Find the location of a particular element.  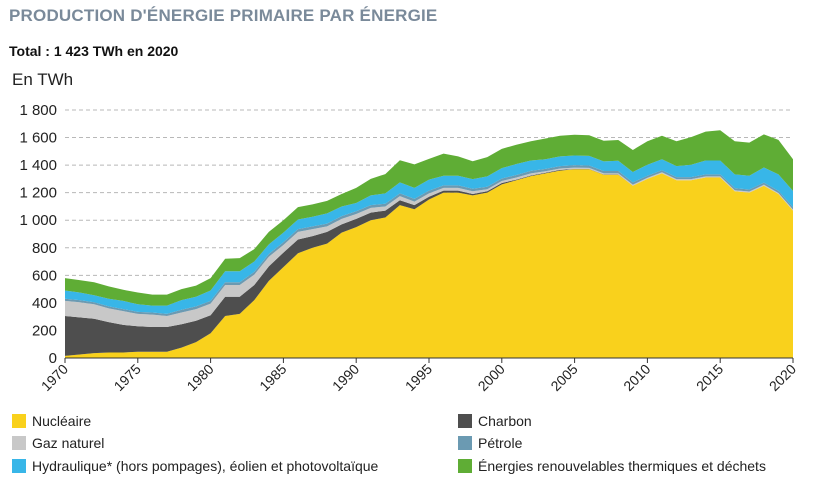

x-tick-label: 1990 is located at coordinates (345, 377).